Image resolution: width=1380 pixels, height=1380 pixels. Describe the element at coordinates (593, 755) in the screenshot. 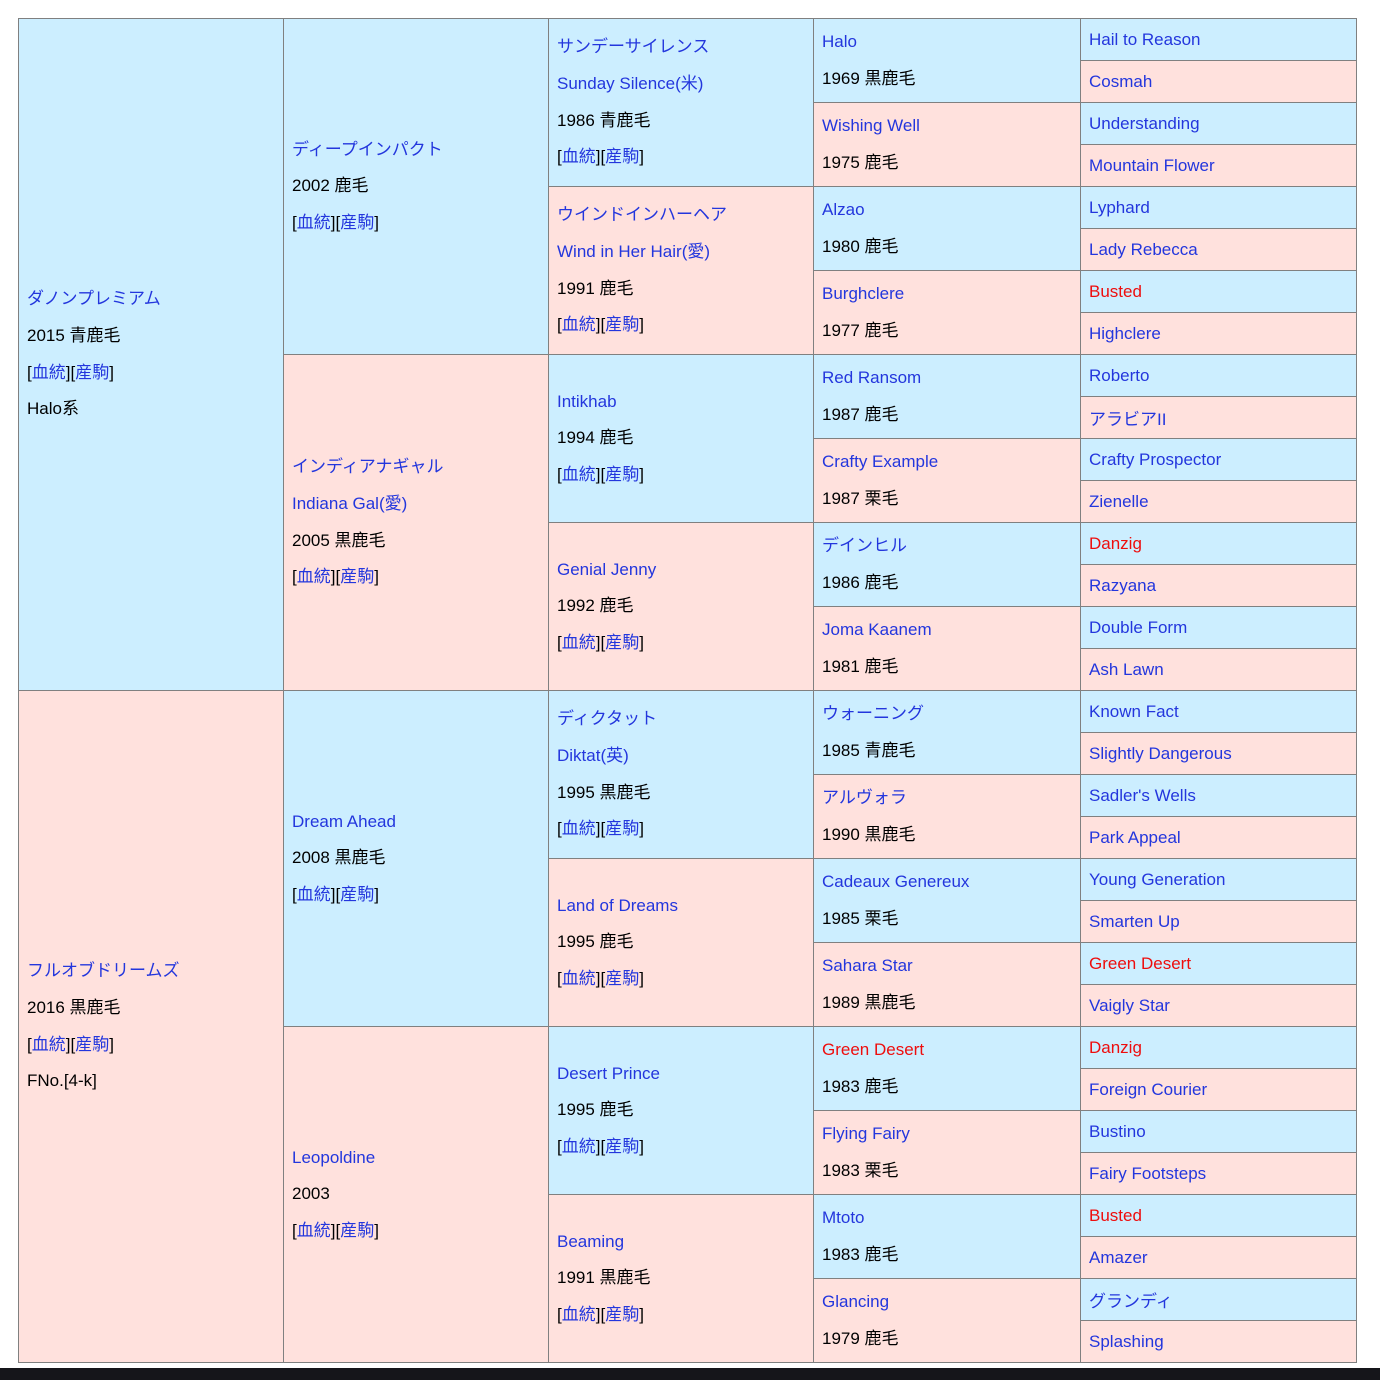

I see `horse-link: Diktat(英)` at that location.